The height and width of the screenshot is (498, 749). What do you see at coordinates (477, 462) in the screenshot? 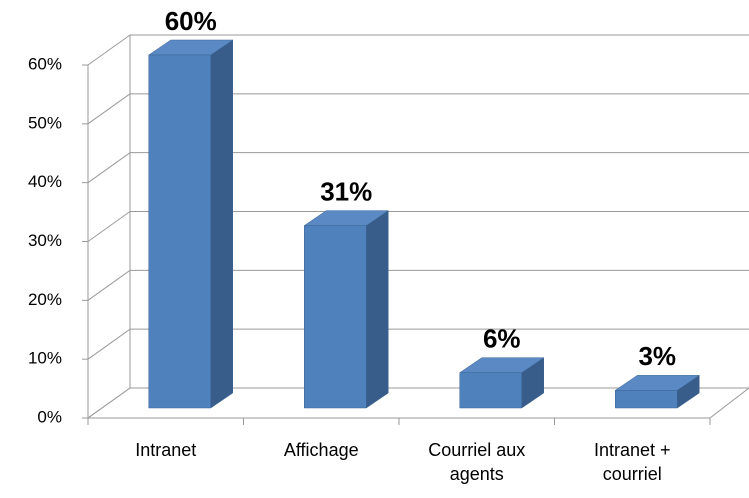
I see `x-tick-label: Courriel aux agents` at bounding box center [477, 462].